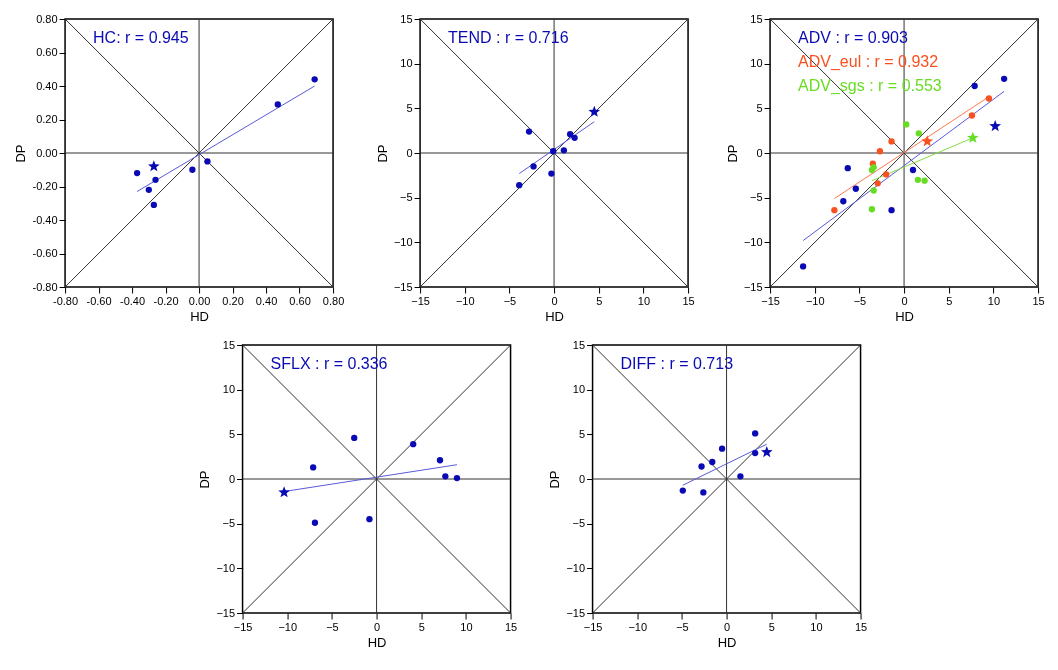 Image resolution: width=1058 pixels, height=670 pixels. What do you see at coordinates (47, 18) in the screenshot?
I see `y-tick-label: 0.80` at bounding box center [47, 18].